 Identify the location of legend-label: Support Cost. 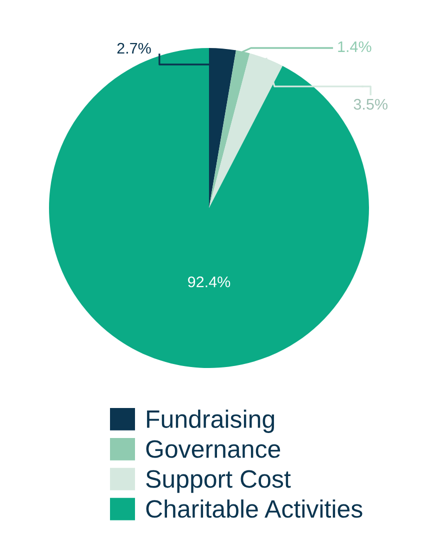
(218, 481).